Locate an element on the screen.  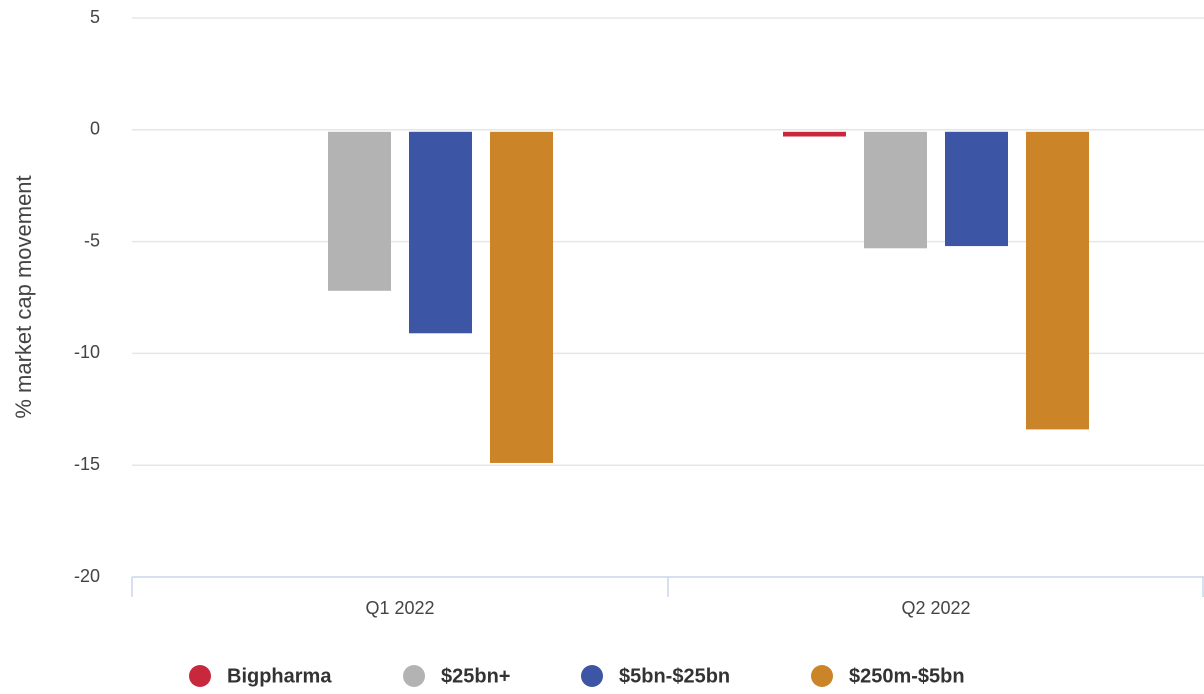
x-tick-label: Q2 2022 is located at coordinates (935, 608).